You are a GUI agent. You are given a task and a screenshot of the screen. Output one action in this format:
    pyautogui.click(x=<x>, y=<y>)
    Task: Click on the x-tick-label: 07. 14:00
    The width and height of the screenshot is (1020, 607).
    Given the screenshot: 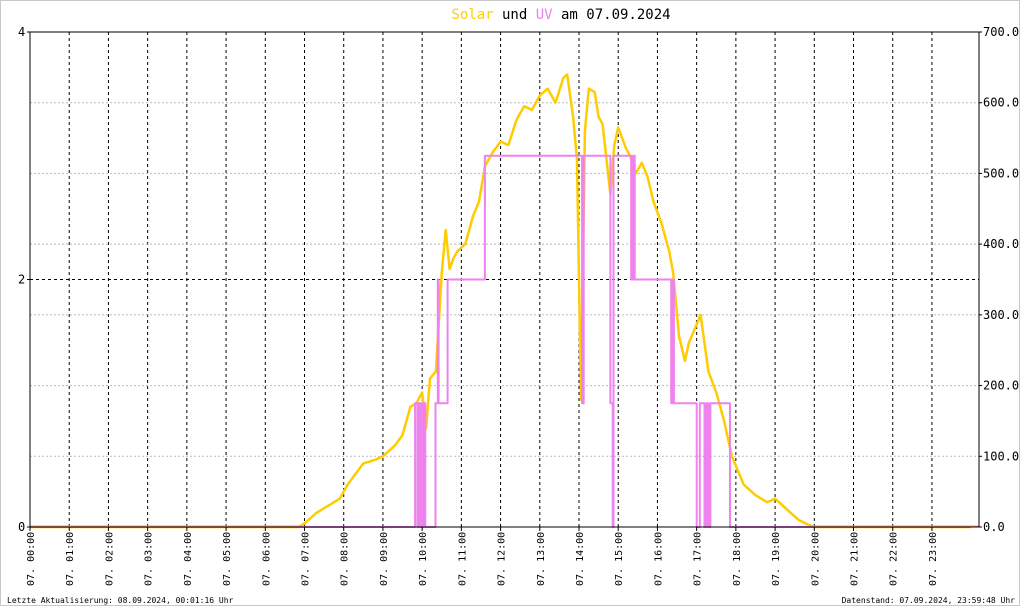 What is the action you would take?
    pyautogui.click(x=580, y=559)
    